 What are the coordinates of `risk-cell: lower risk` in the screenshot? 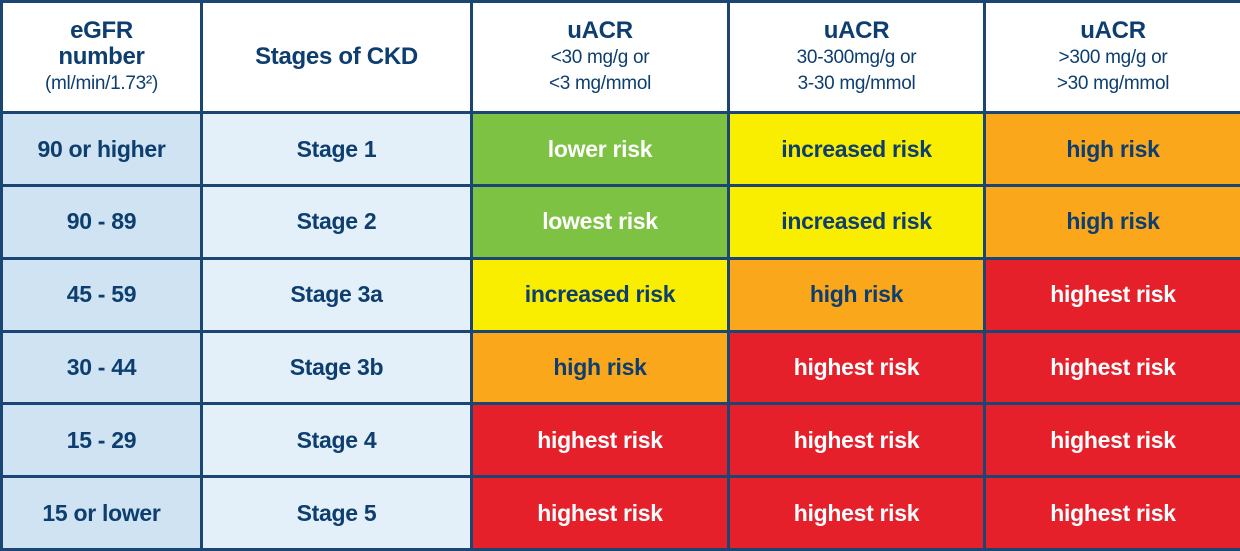 It's located at (600, 149).